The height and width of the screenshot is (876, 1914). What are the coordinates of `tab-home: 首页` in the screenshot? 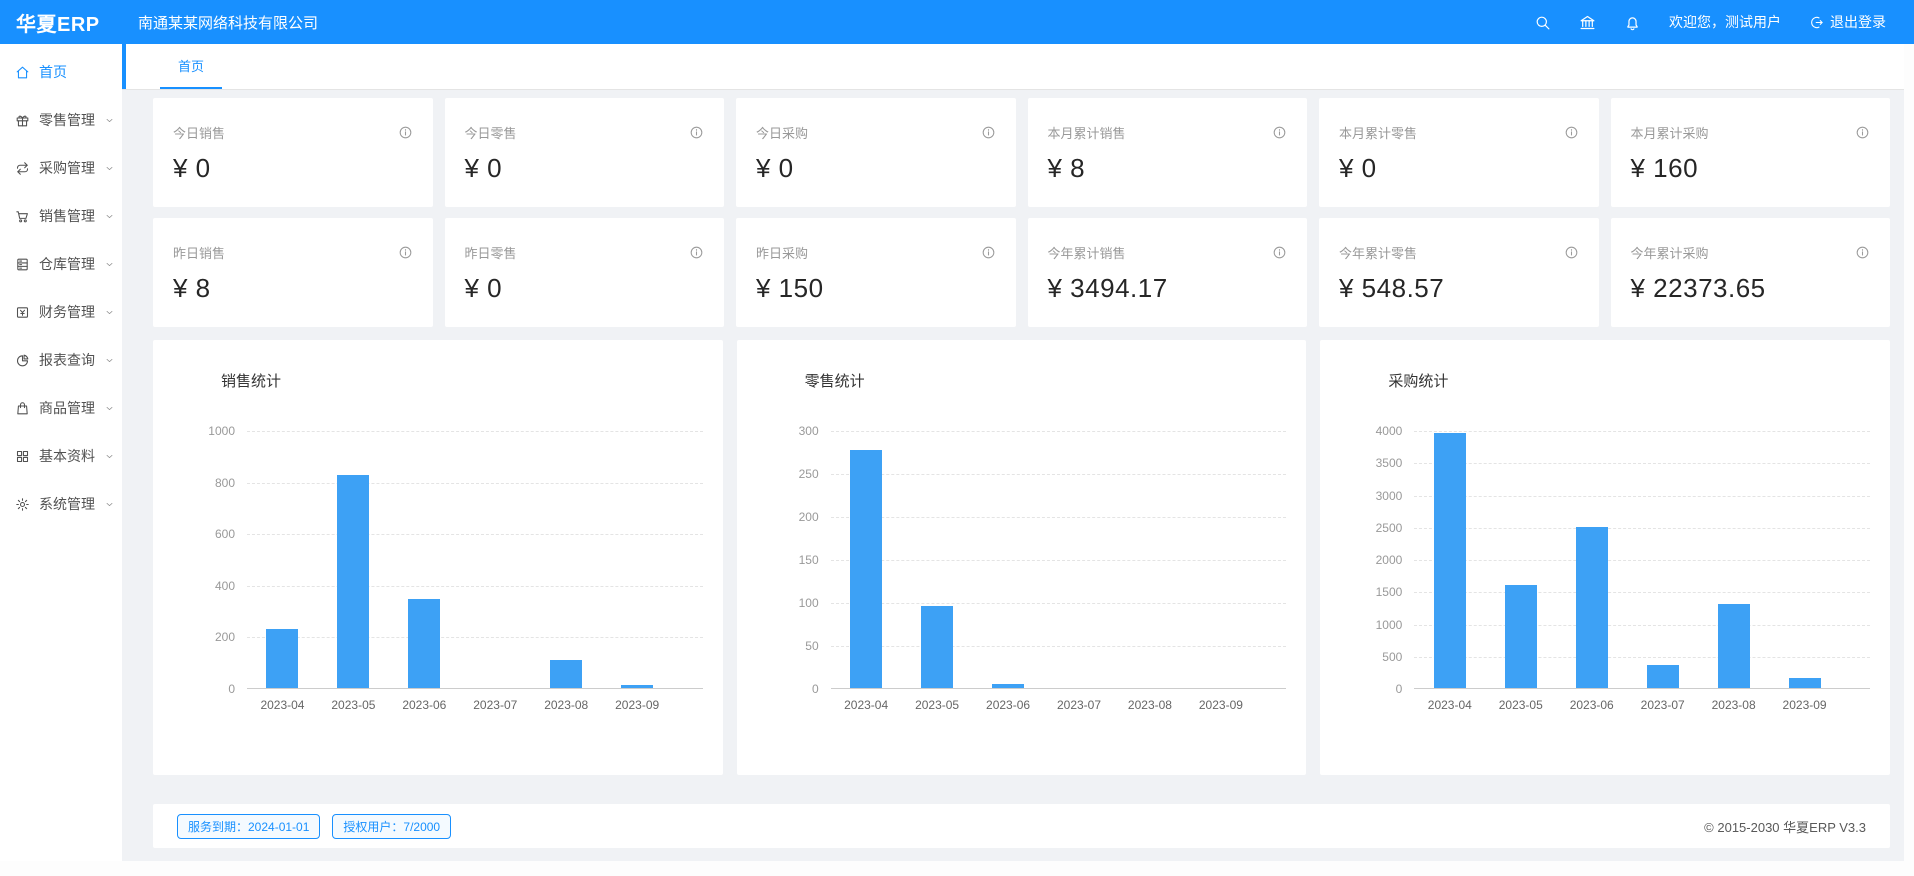 It's located at (191, 66).